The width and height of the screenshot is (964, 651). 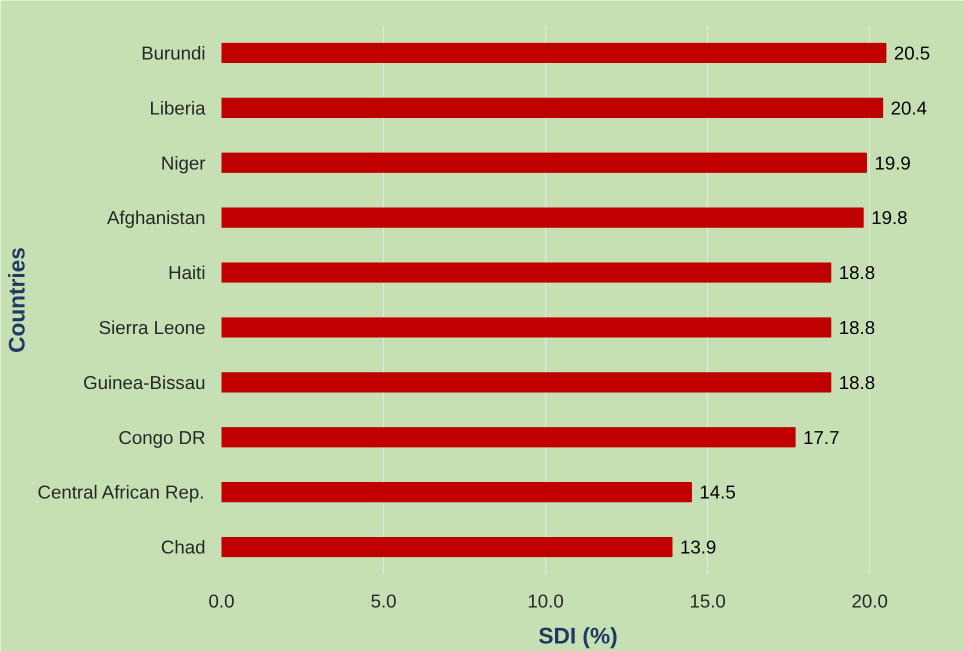 I want to click on y-tick-label: Guinea-Bissau, so click(x=144, y=382).